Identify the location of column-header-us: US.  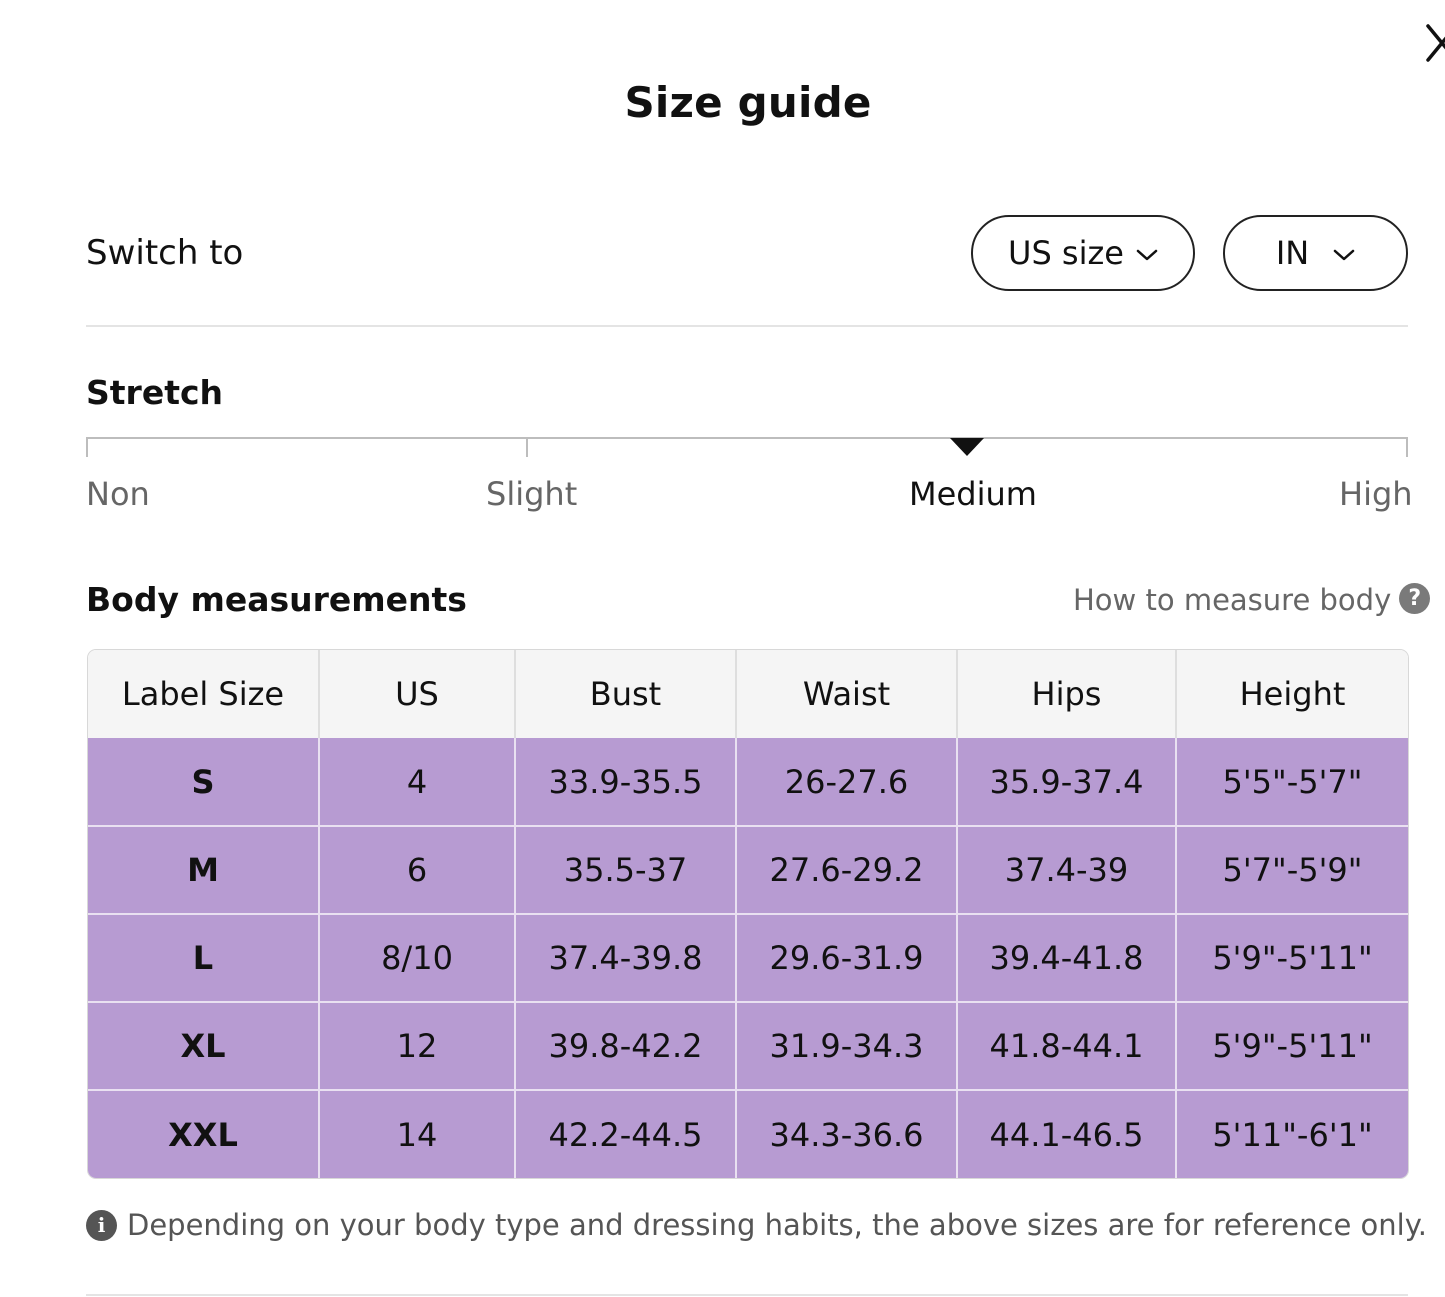
(417, 694).